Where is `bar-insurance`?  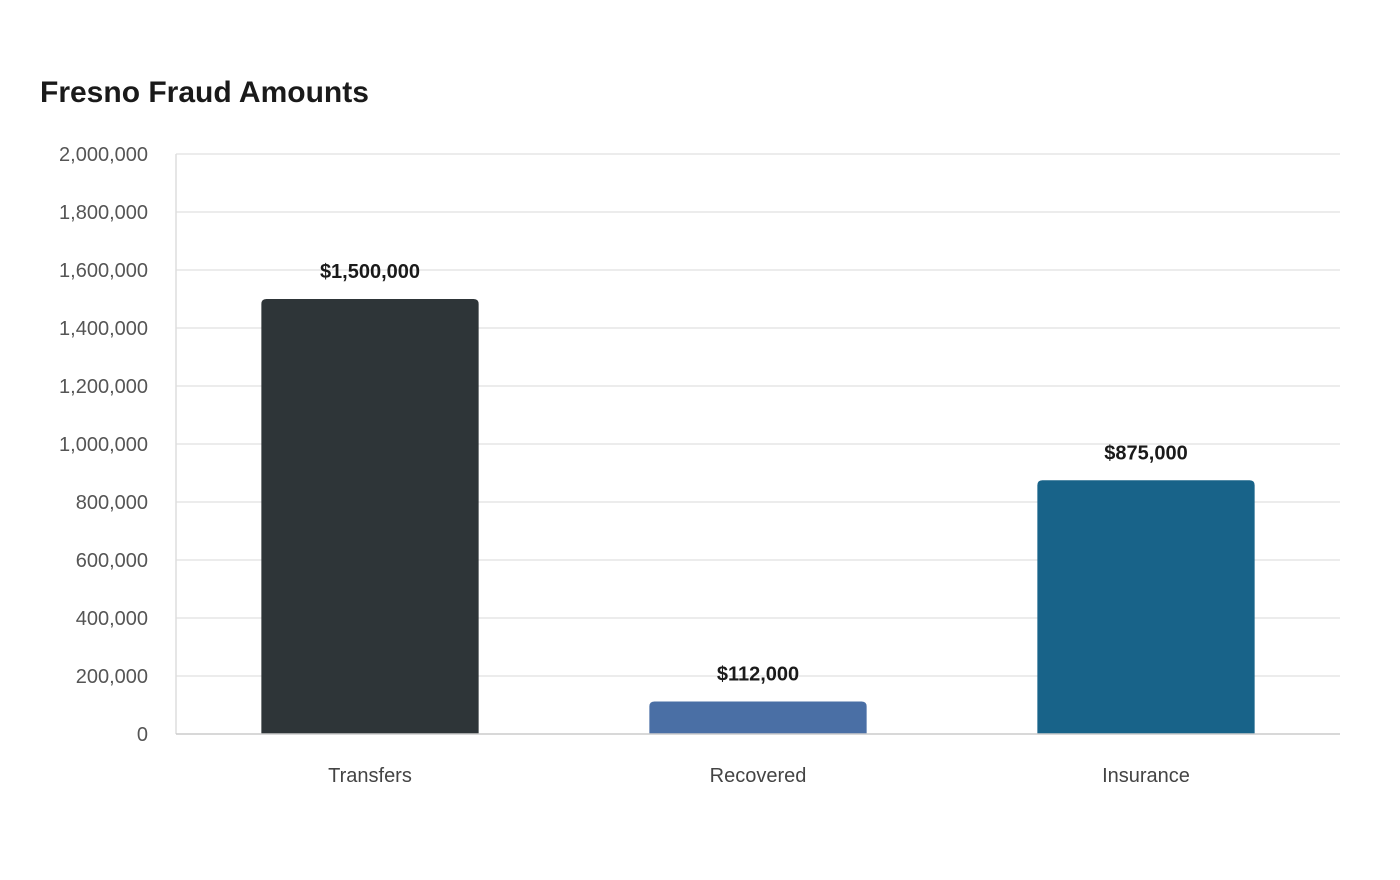
bar-insurance is located at coordinates (1146, 607).